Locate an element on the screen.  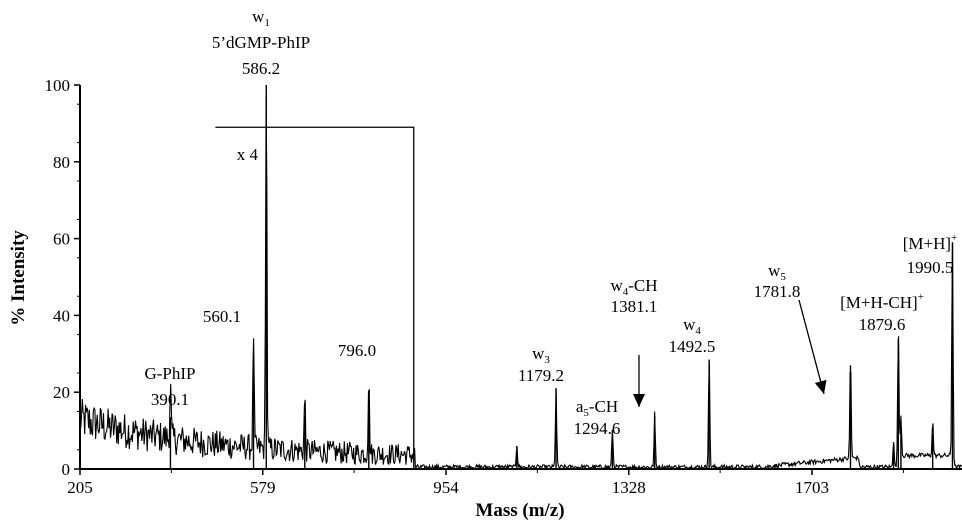
annotation-label: 560.1 is located at coordinates (222, 316).